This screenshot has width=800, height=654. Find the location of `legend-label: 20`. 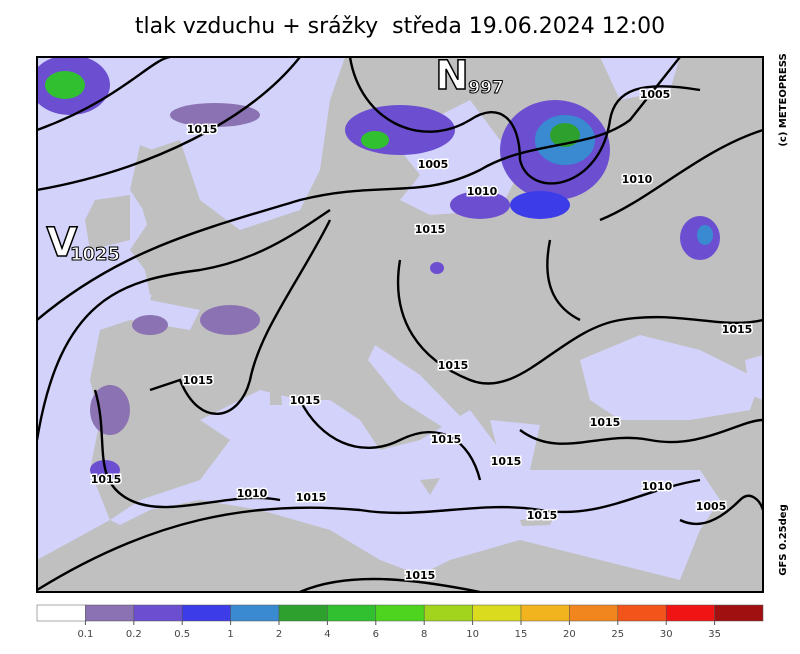

legend-label: 20 is located at coordinates (569, 634).